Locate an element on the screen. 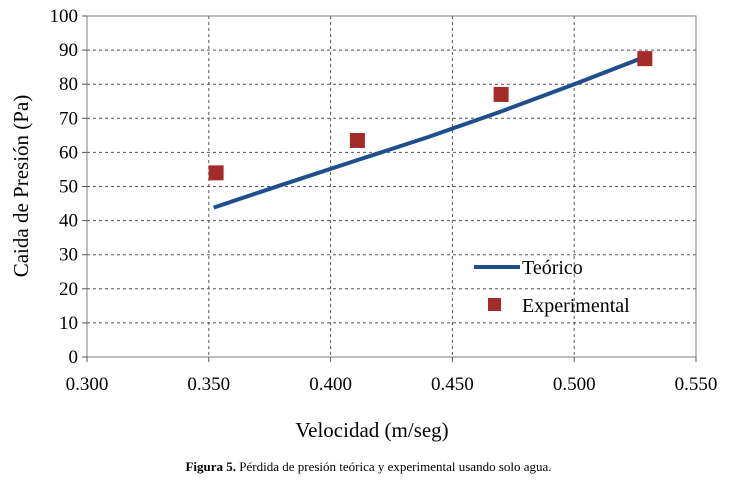 The height and width of the screenshot is (484, 737). caption-label: Figura 5. is located at coordinates (211, 466).